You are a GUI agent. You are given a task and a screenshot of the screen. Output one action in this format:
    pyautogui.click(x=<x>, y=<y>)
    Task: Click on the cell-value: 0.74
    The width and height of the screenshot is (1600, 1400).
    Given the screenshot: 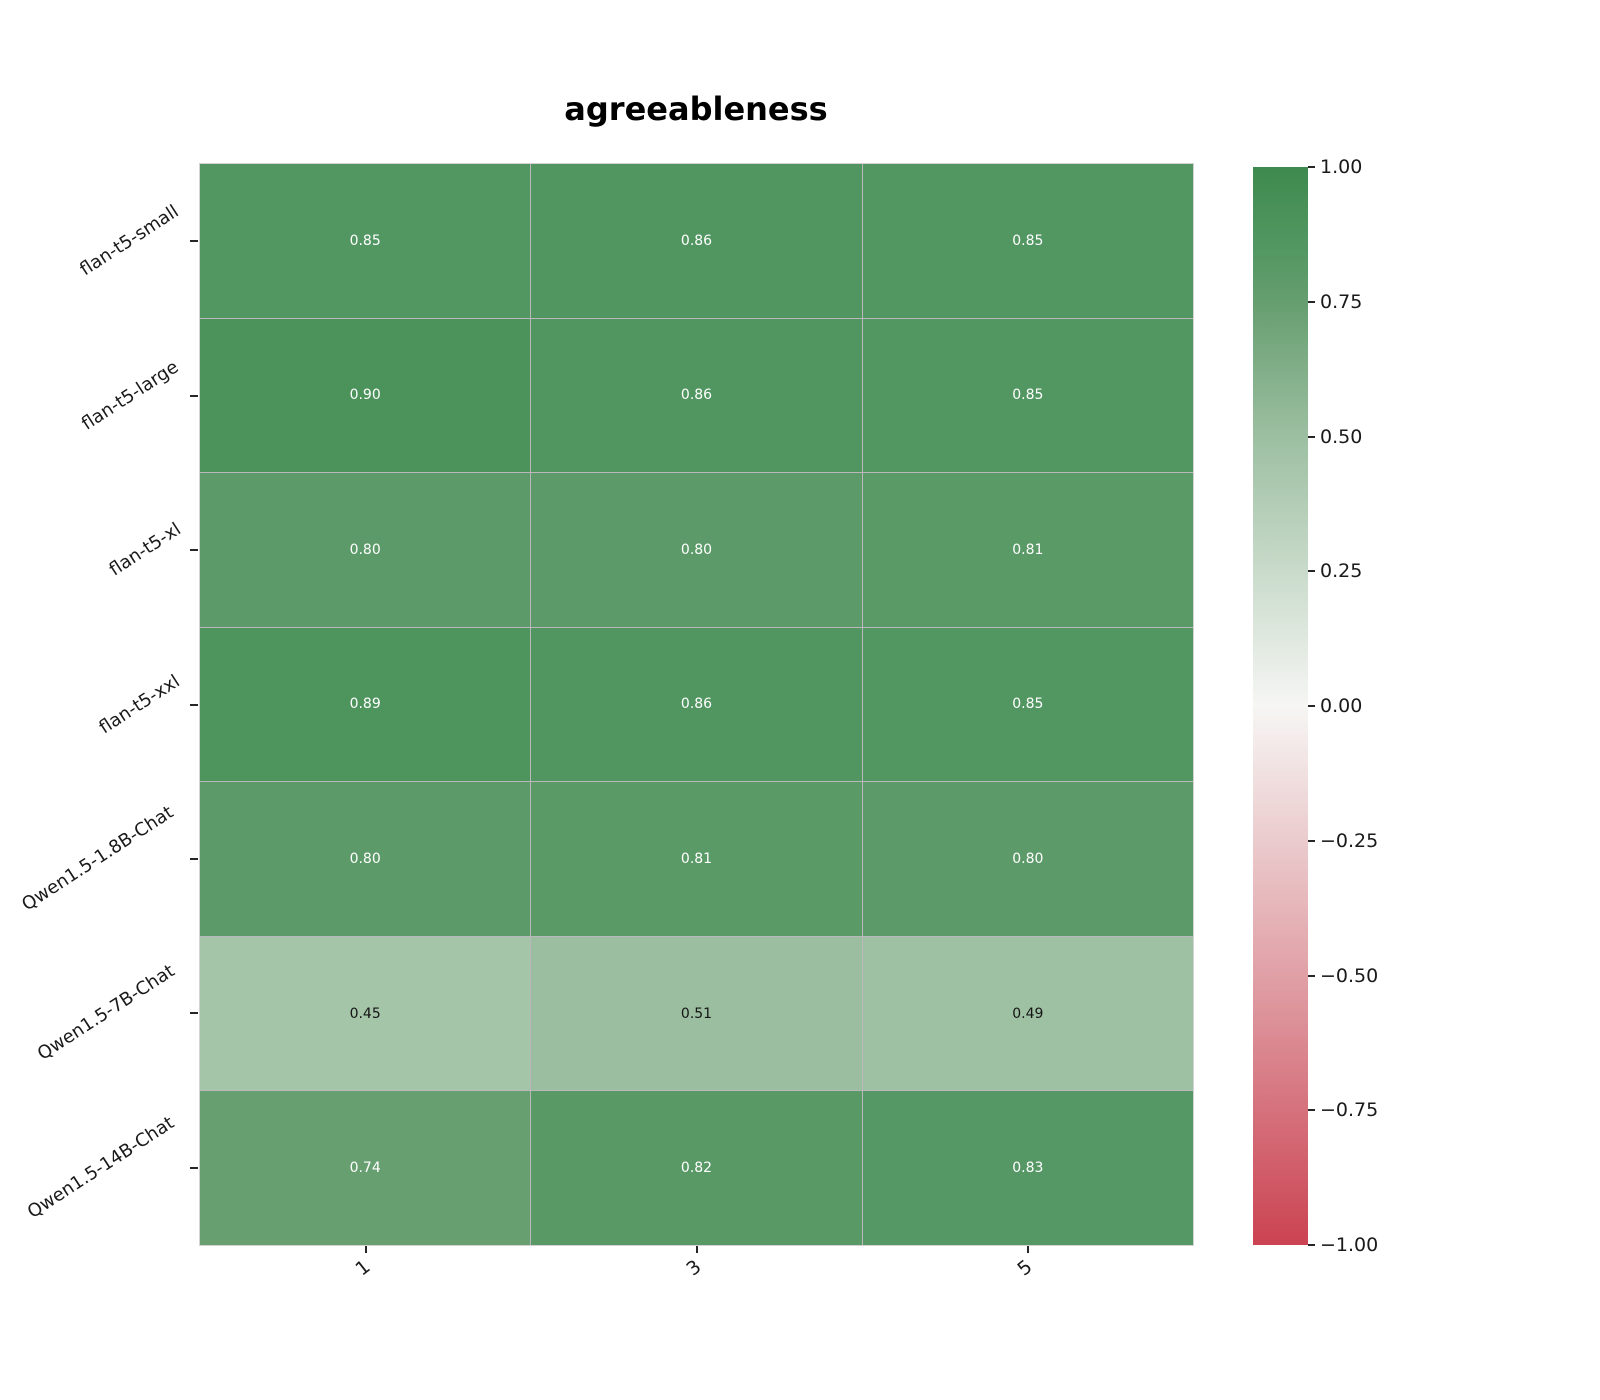 What is the action you would take?
    pyautogui.click(x=365, y=1168)
    